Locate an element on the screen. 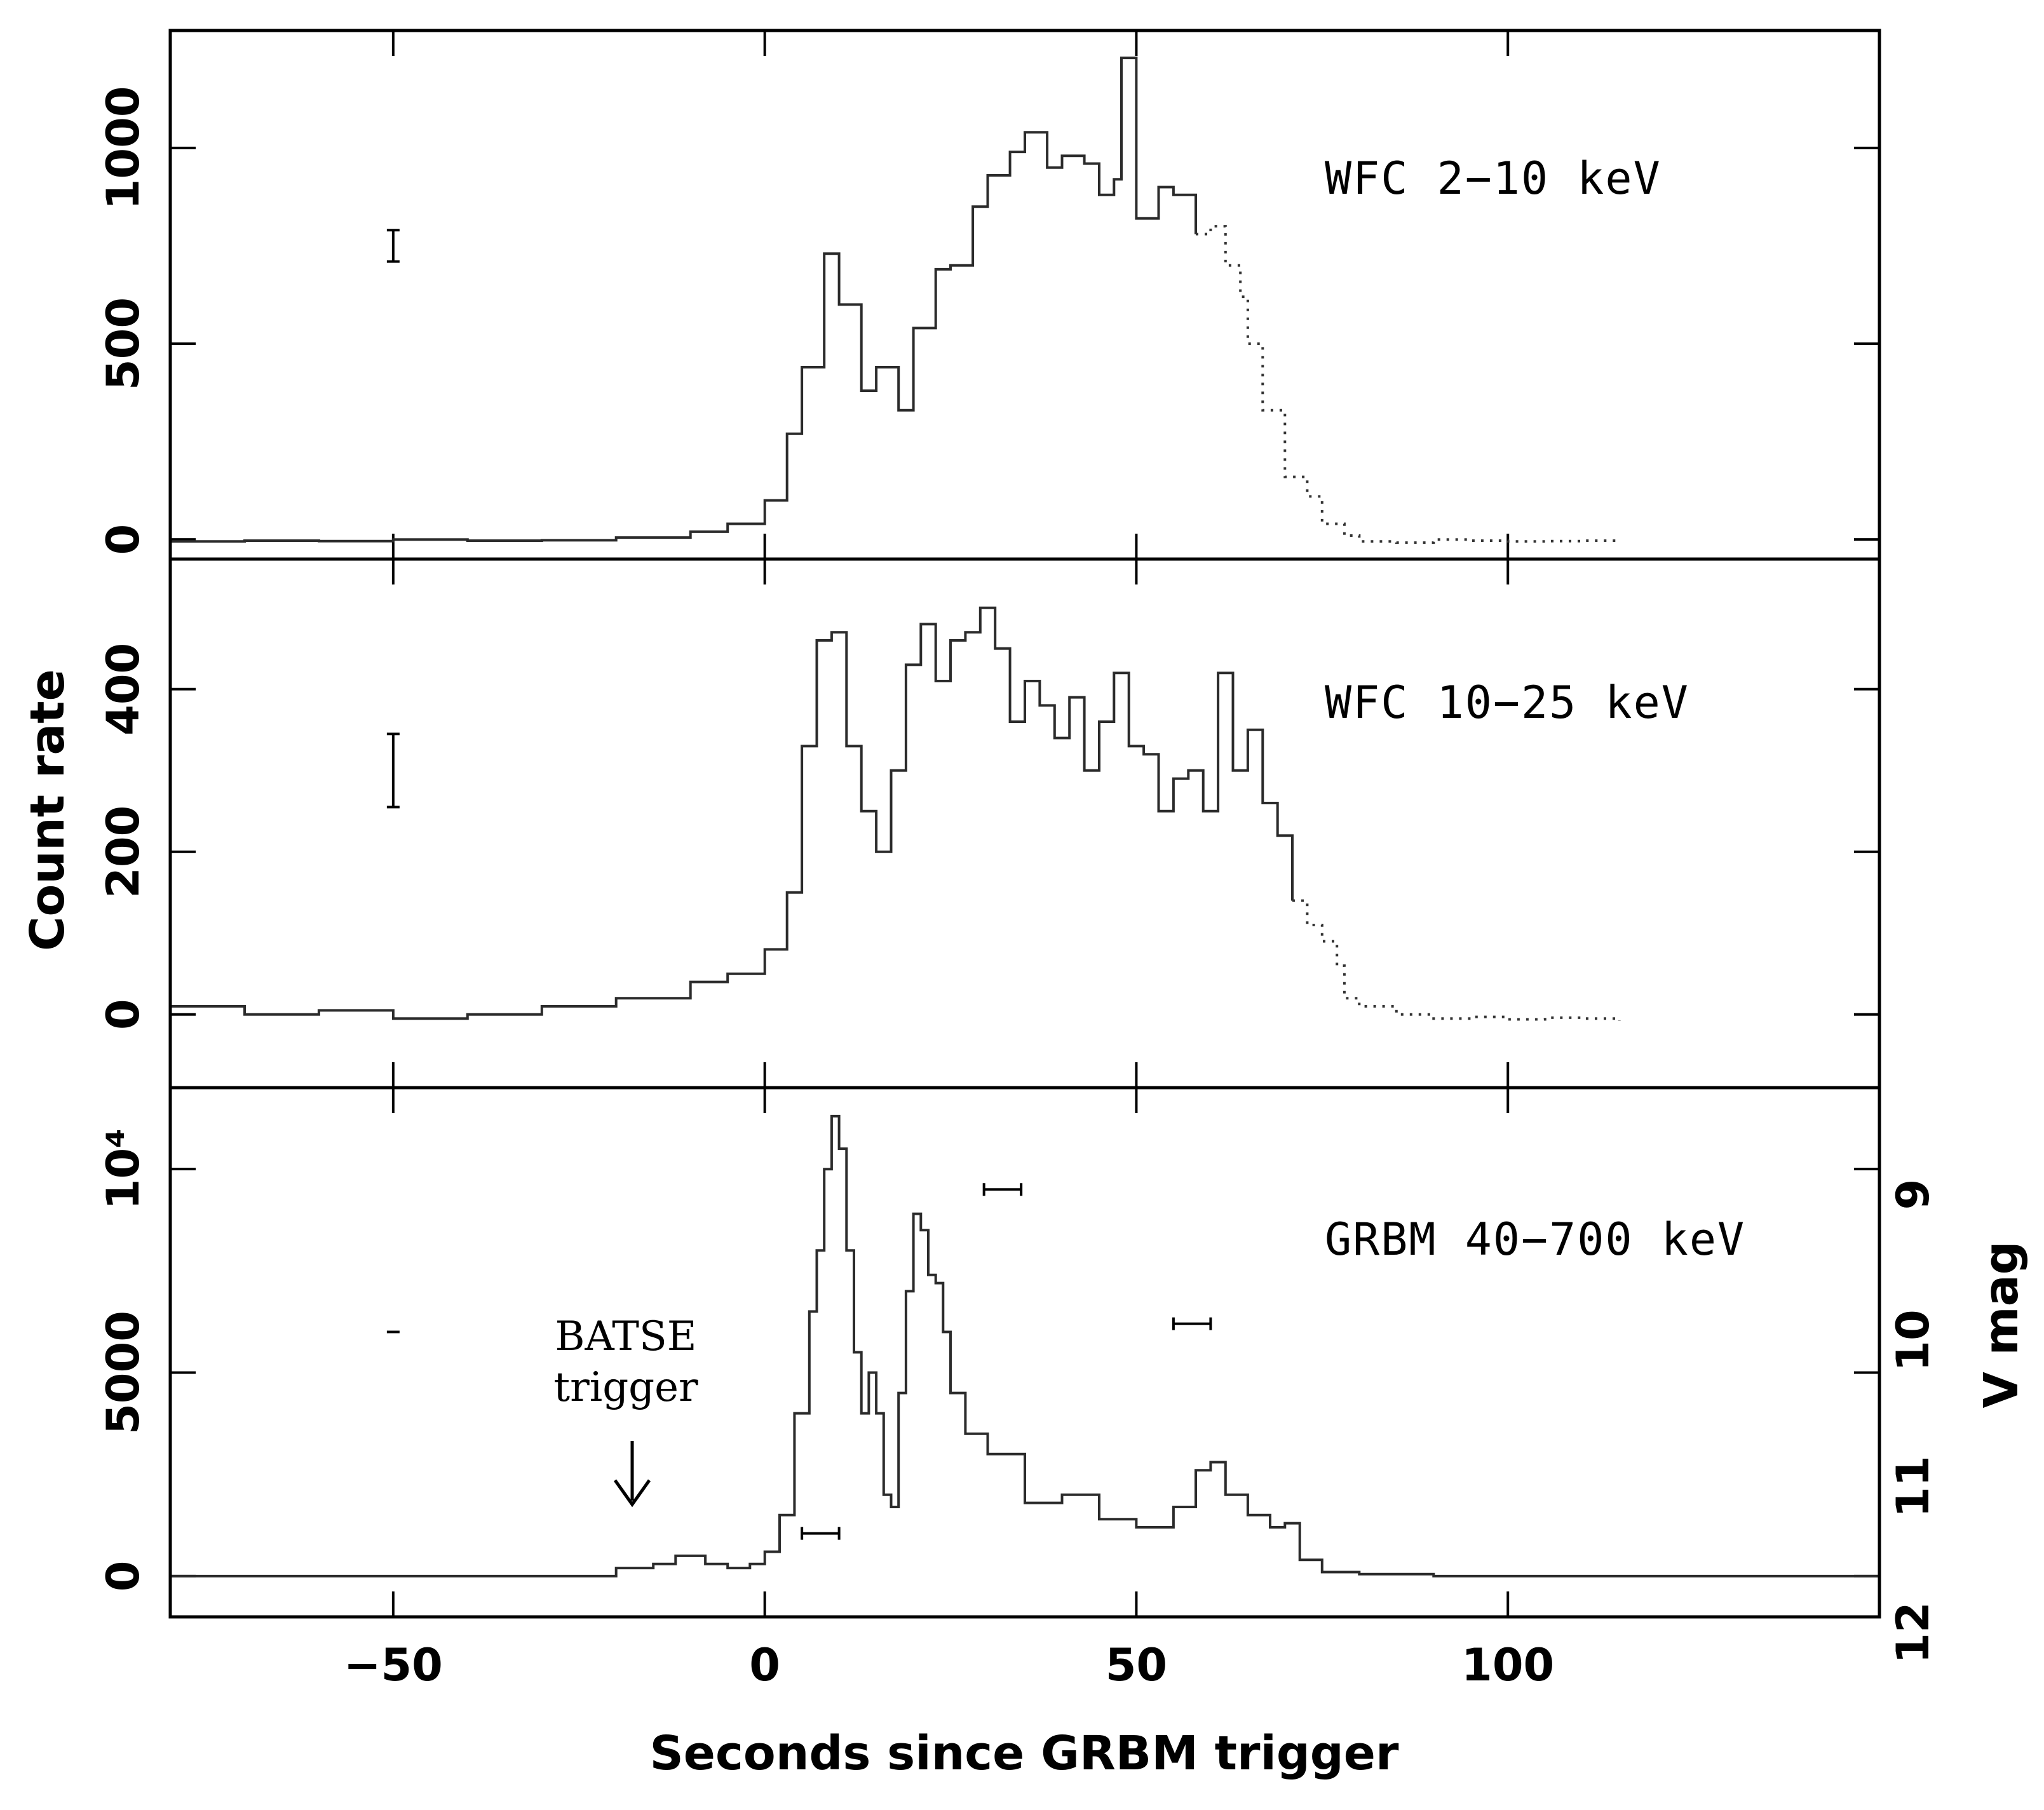 The height and width of the screenshot is (1810, 2044). x-tick-label: 50 is located at coordinates (1136, 1665).